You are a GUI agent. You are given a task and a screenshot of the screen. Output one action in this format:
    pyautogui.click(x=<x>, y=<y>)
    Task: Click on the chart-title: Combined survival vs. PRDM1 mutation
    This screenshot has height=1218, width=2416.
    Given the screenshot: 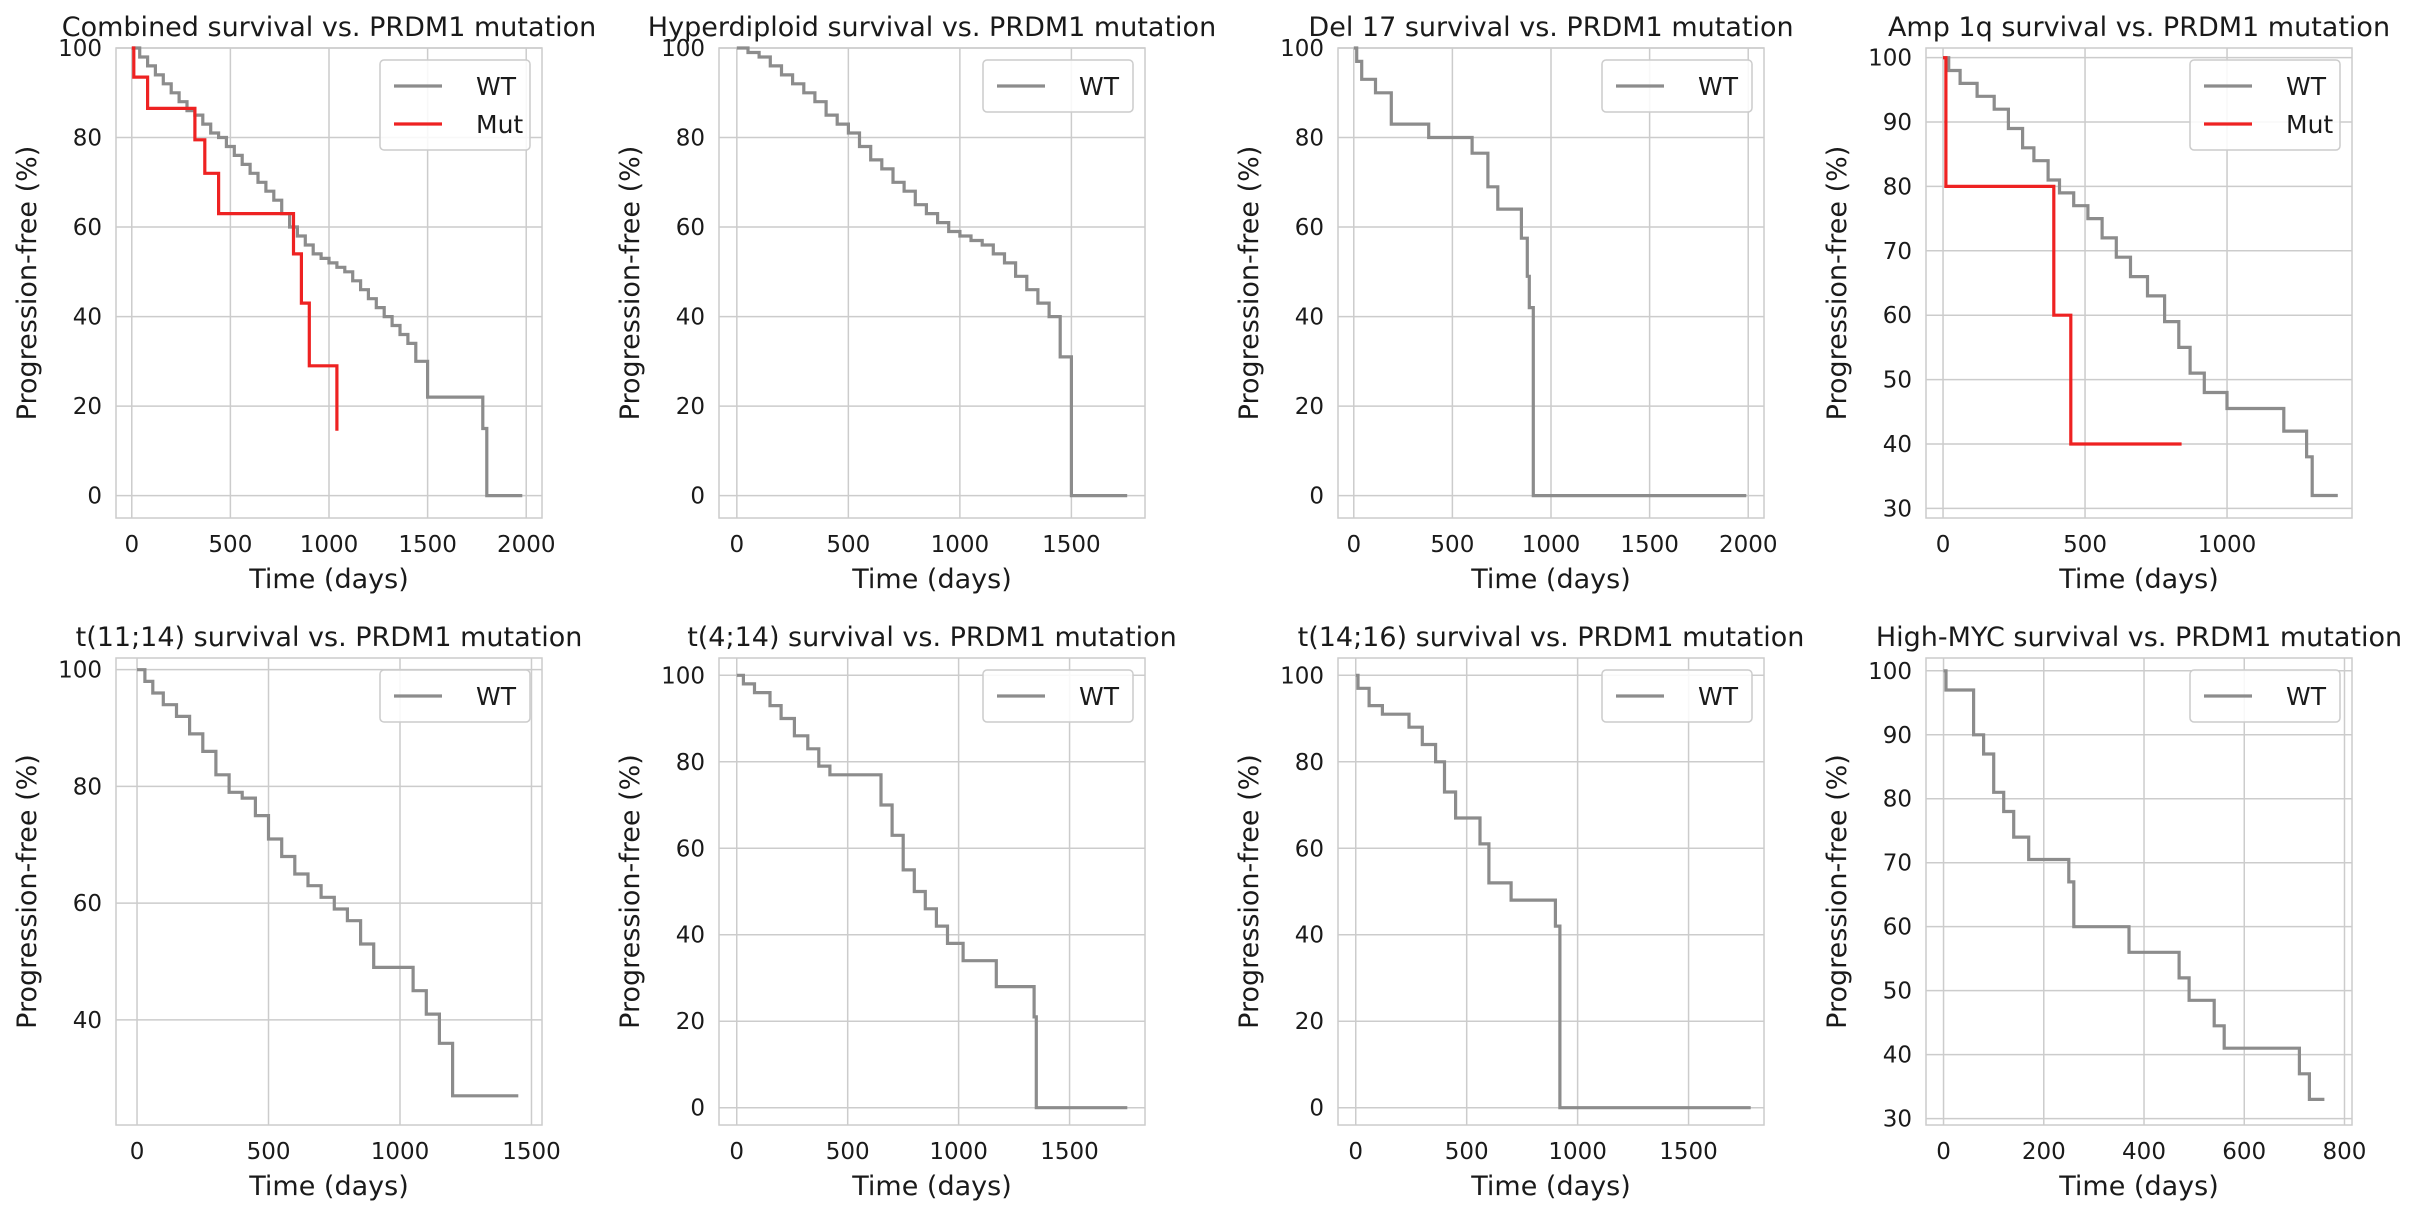 What is the action you would take?
    pyautogui.click(x=329, y=27)
    